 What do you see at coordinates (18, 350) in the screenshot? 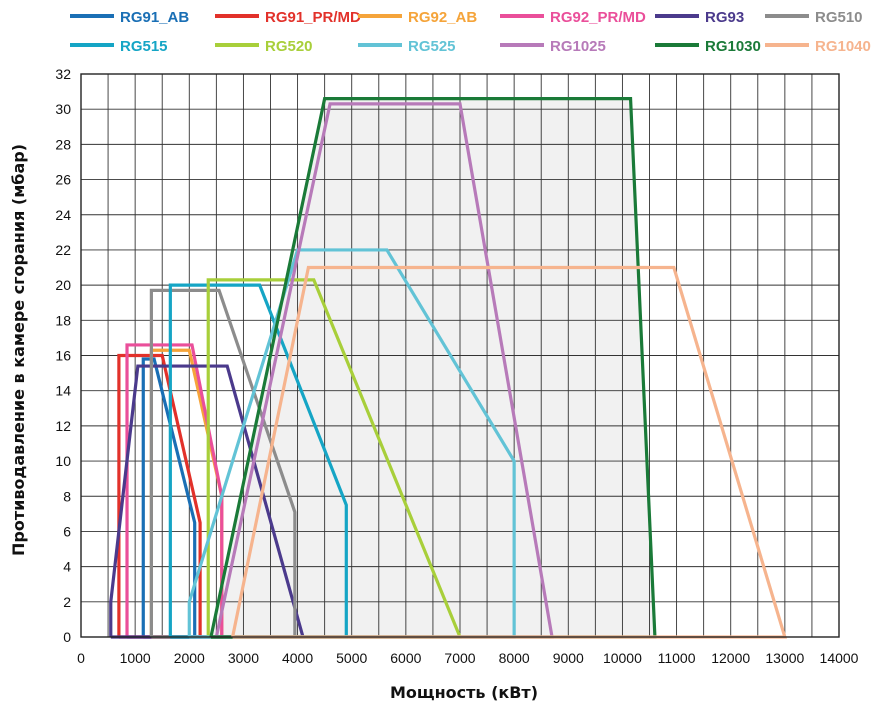
I see `y-axis-title: Противодавление в камере сгорания (мбар)` at bounding box center [18, 350].